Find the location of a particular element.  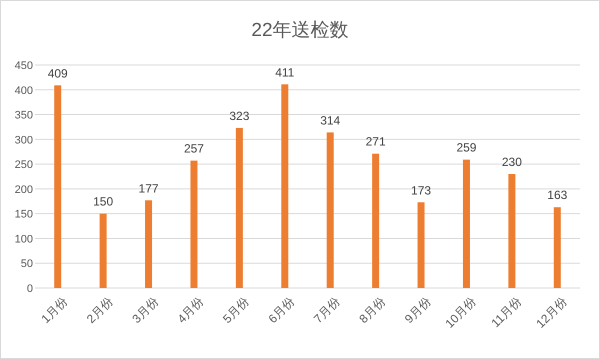

x-tick-label: 1月份 is located at coordinates (54, 310).